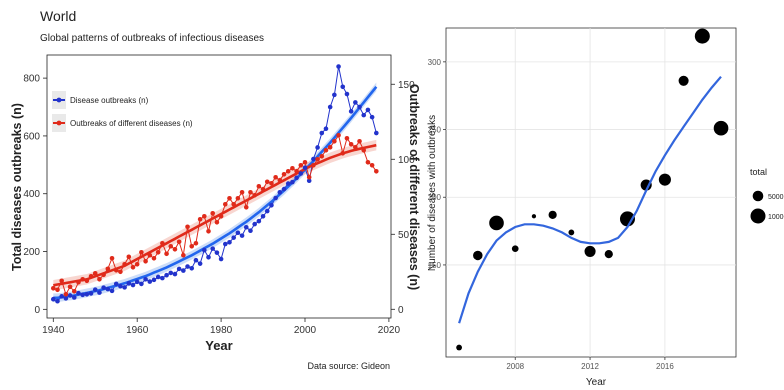 This screenshot has height=390, width=784. I want to click on right-y-axis-title: Number of diseases with outbreaks, so click(432, 193).